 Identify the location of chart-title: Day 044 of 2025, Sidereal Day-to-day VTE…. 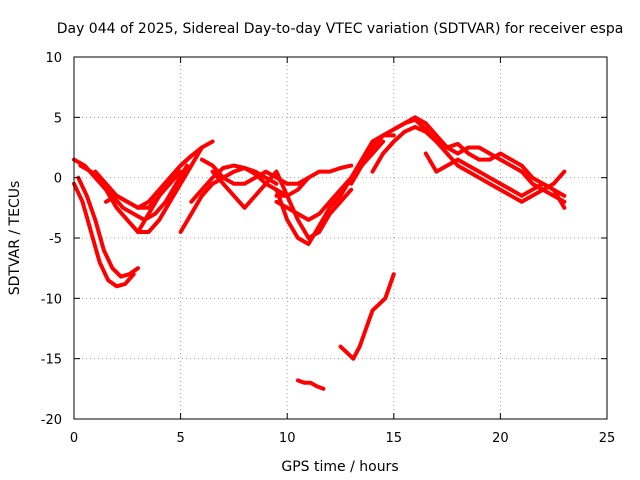
(340, 29).